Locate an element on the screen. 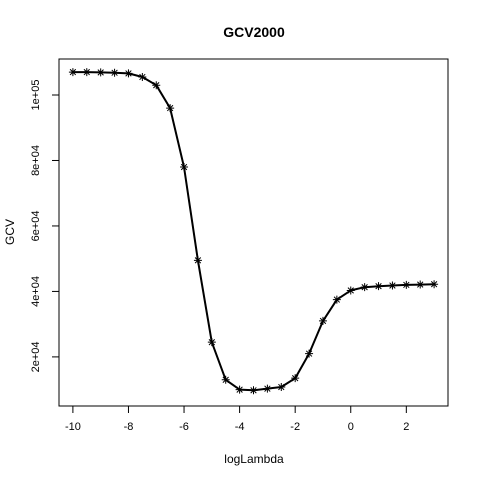 Image resolution: width=480 pixels, height=480 pixels. y-tick-label: 1e+05 is located at coordinates (36, 95).